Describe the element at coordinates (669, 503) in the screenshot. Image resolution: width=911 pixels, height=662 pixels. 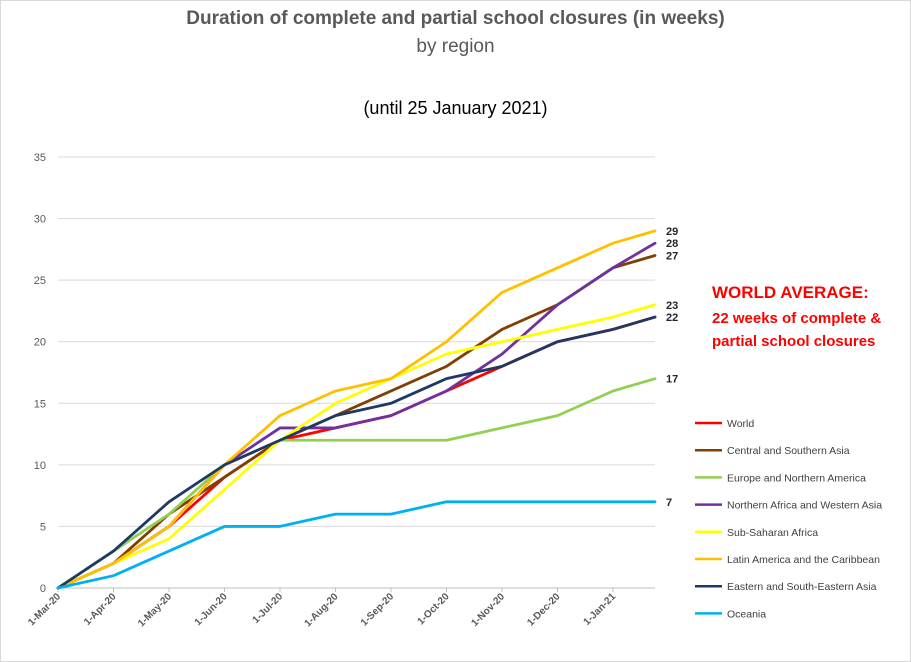
I see `end-value-label: 7` at that location.